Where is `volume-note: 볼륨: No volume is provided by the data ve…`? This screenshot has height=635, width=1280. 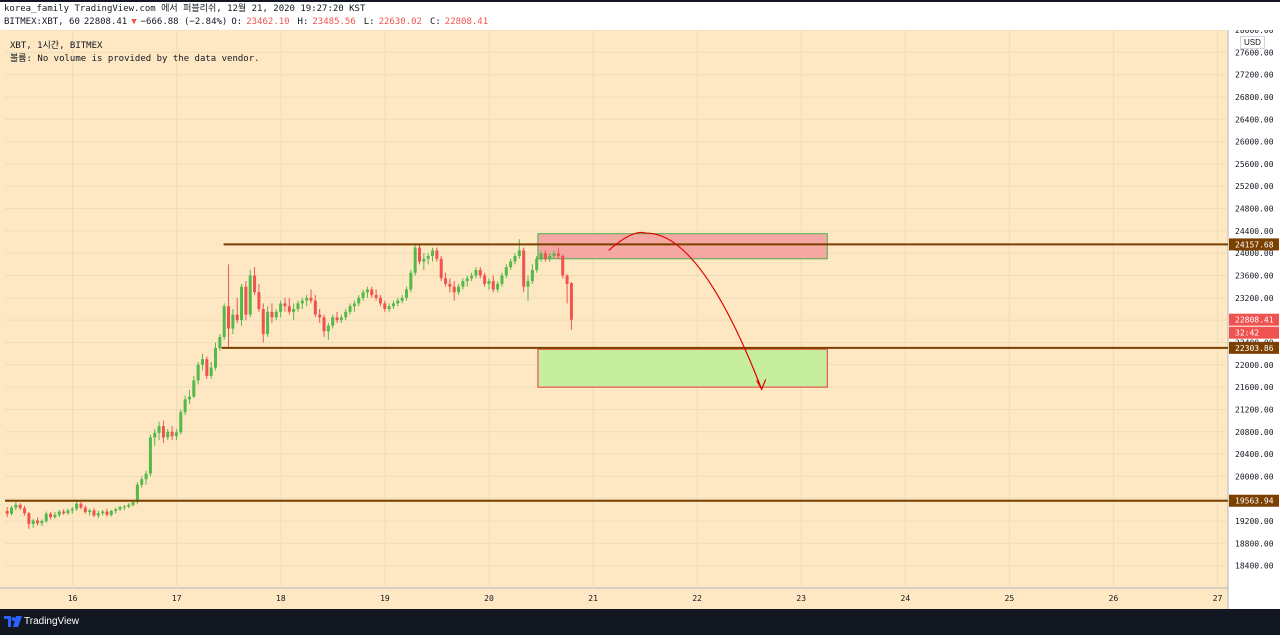 volume-note: 볼륨: No volume is provided by the data ve… is located at coordinates (135, 59).